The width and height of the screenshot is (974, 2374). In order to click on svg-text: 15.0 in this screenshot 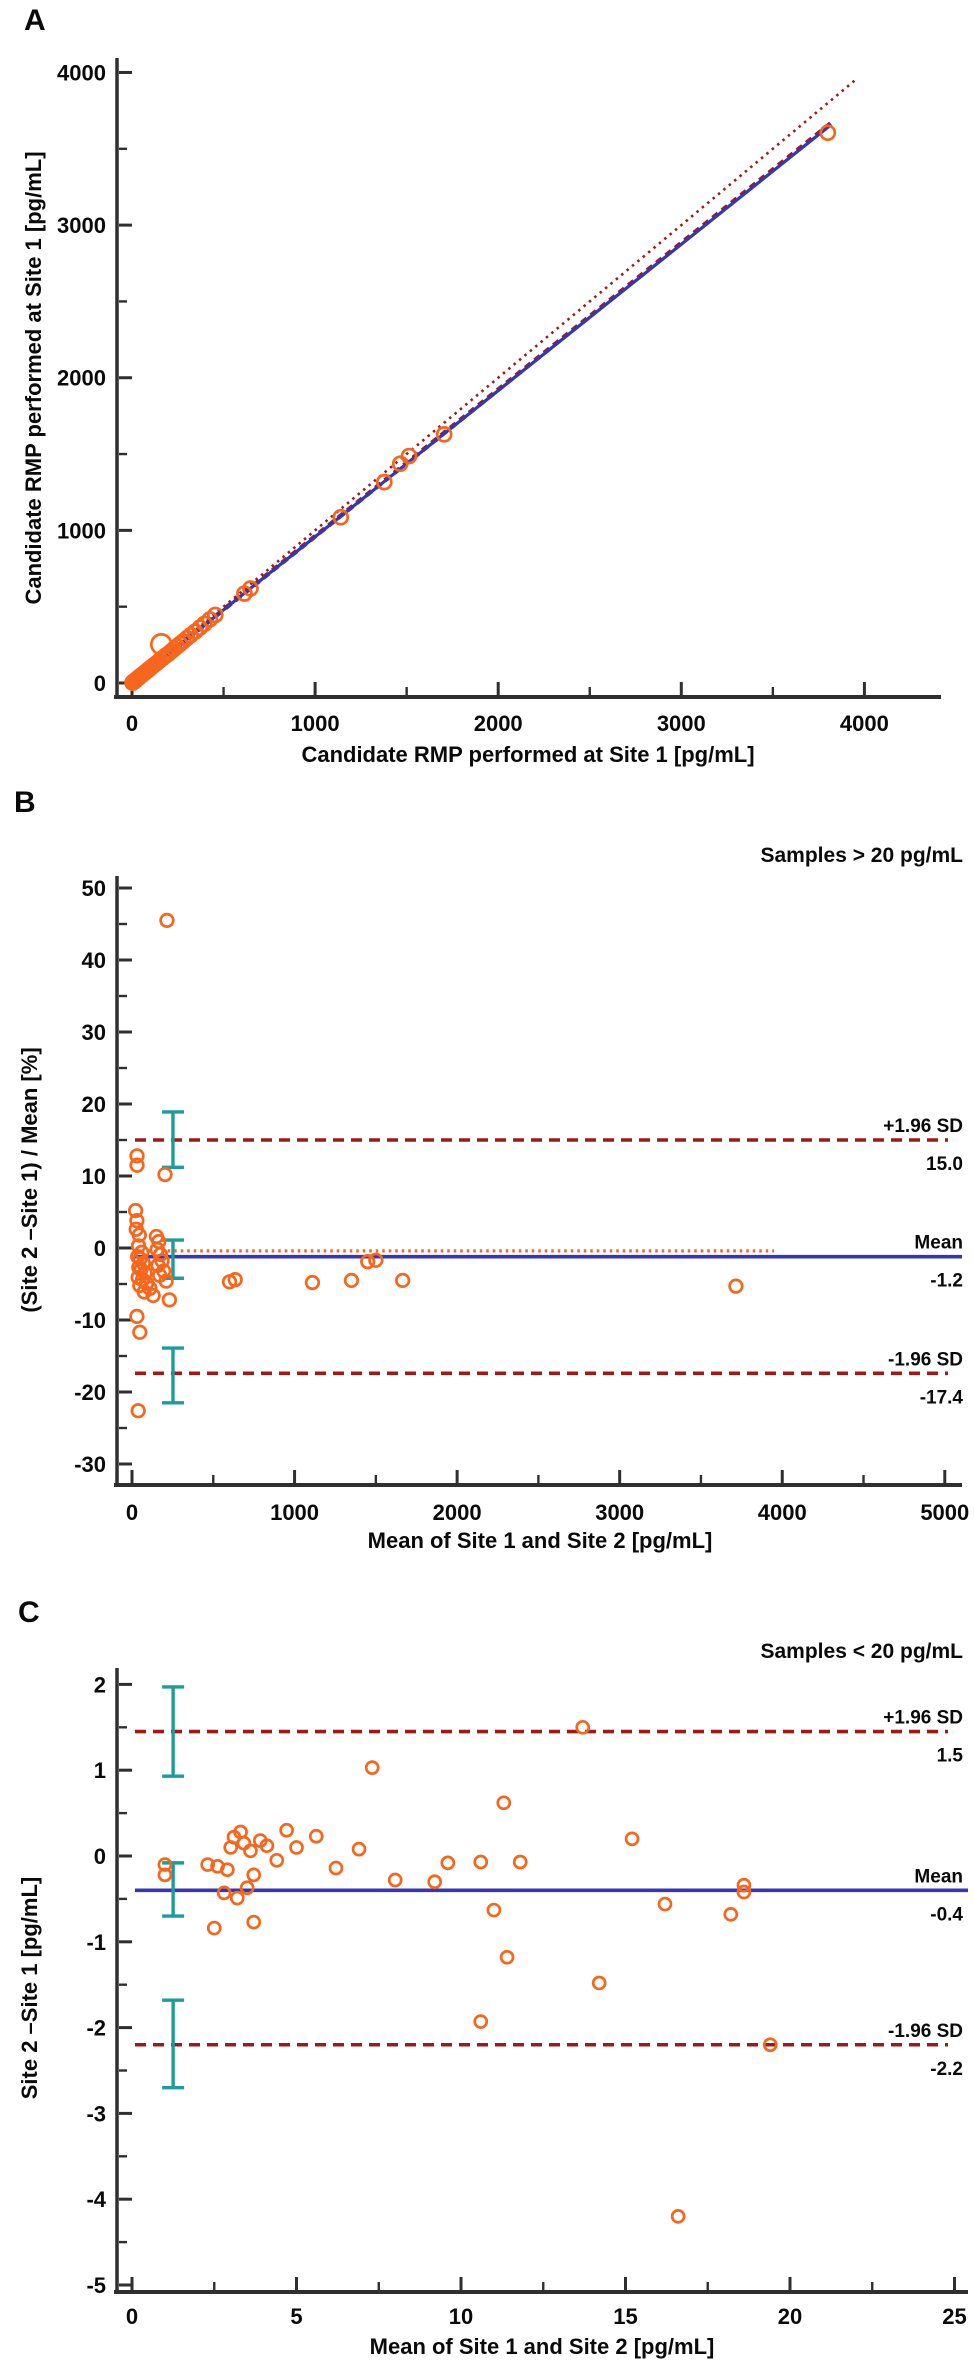, I will do `click(944, 1164)`.